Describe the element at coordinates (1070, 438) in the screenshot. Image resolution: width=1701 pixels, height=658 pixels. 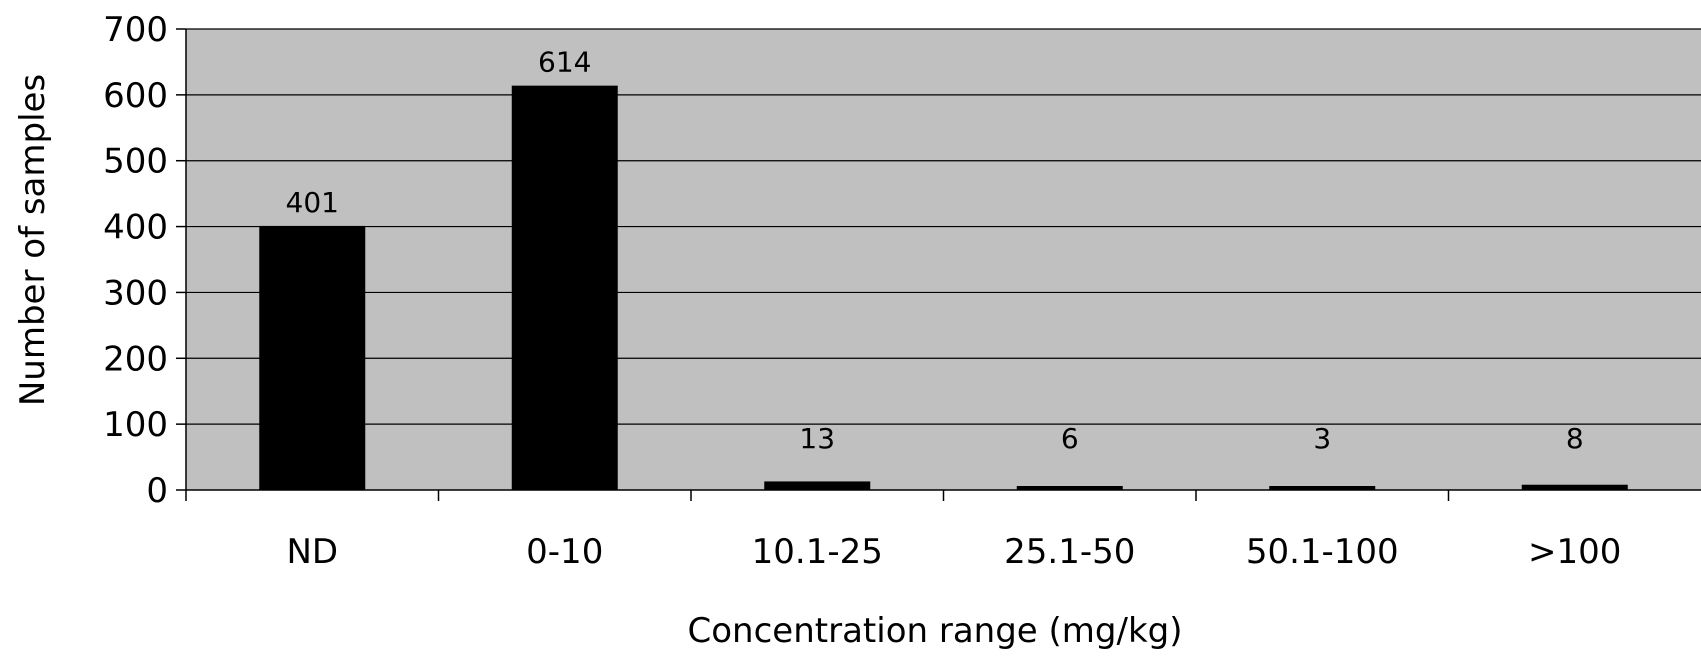
I see `data-label: 6` at that location.